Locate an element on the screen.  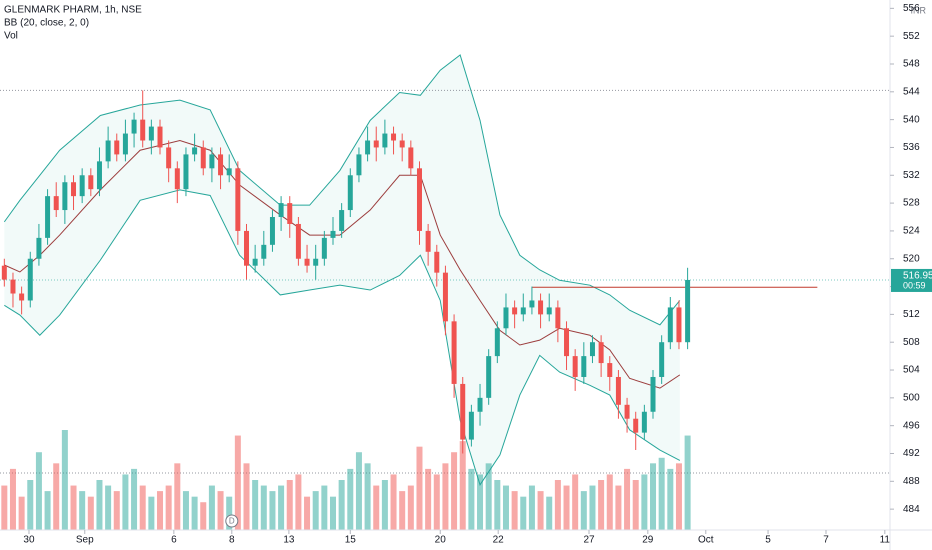
countdown: 00:59 is located at coordinates (914, 285).